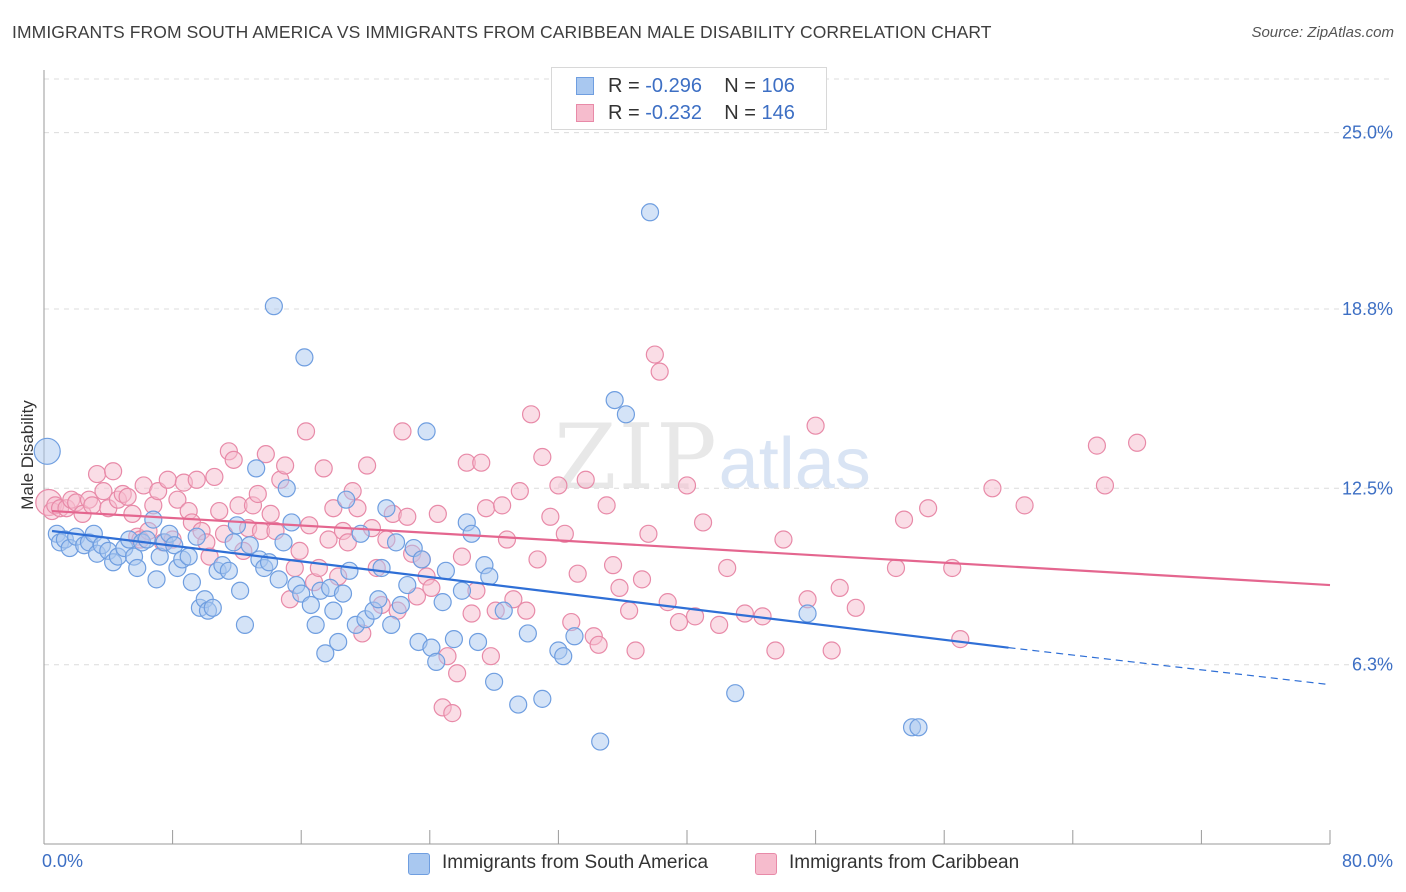 The image size is (1406, 892). I want to click on legend-swatch-blue, so click(585, 86).